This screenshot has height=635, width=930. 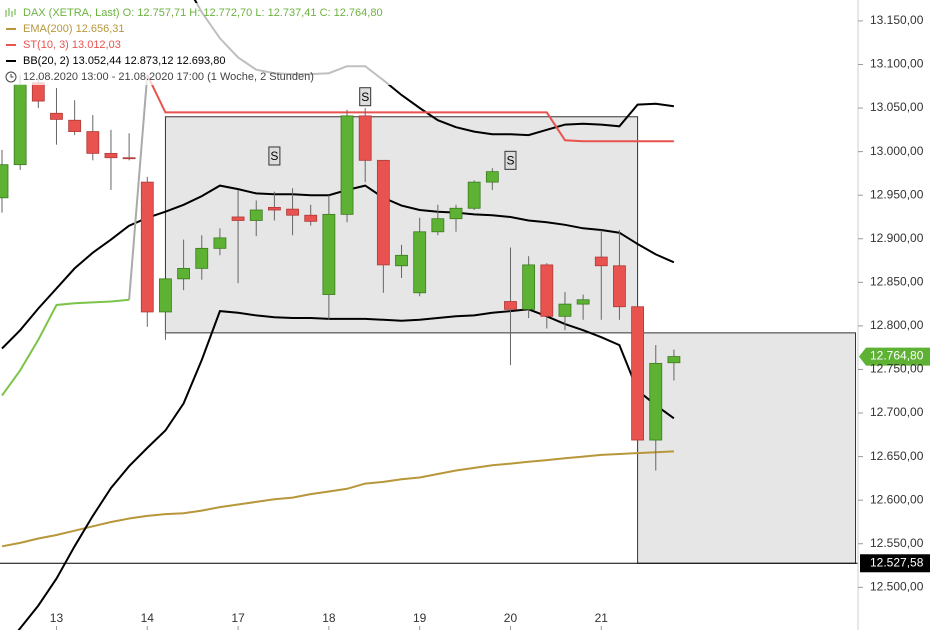 What do you see at coordinates (897, 586) in the screenshot?
I see `y-tick-label: 12.500,00` at bounding box center [897, 586].